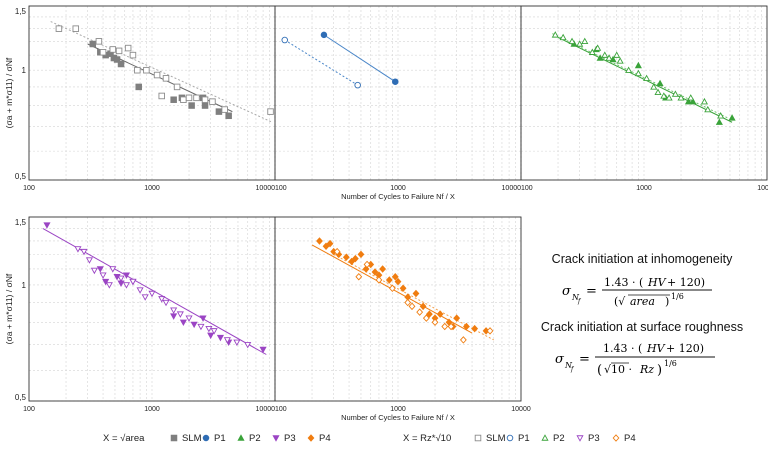 The width and height of the screenshot is (768, 455). What do you see at coordinates (642, 259) in the screenshot?
I see `equation-title: Crack initiation at inhomogeneity` at bounding box center [642, 259].